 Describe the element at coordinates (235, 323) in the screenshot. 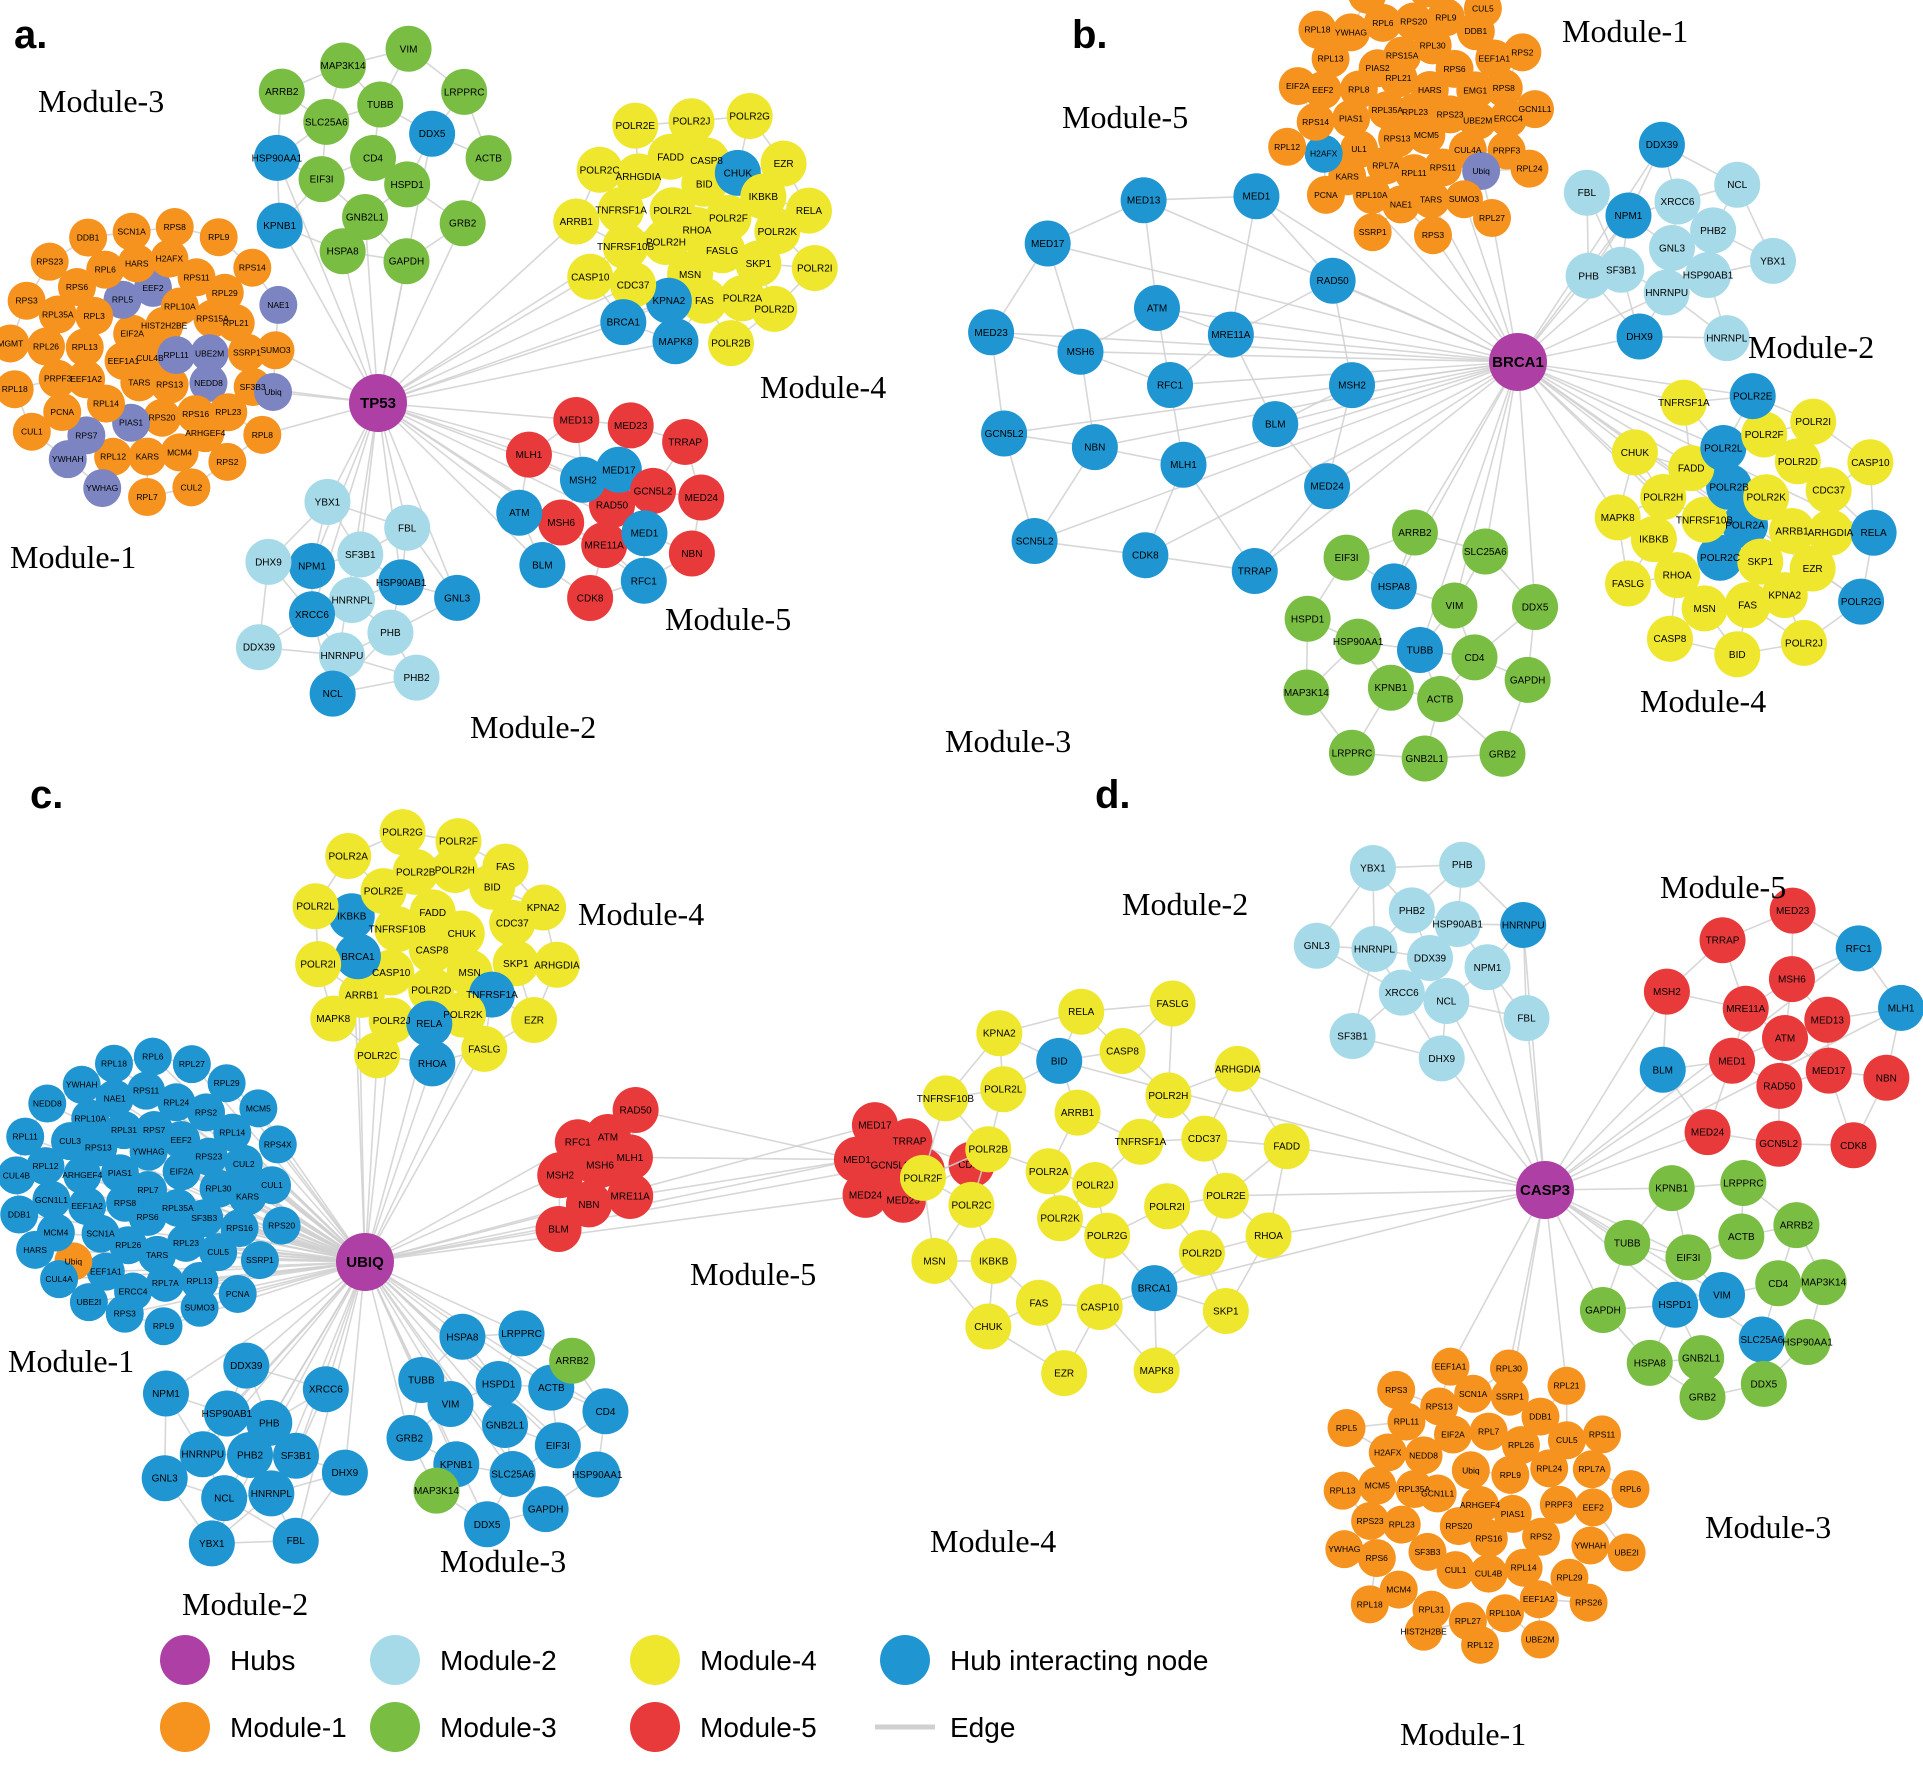

I see `node-RPL21` at that location.